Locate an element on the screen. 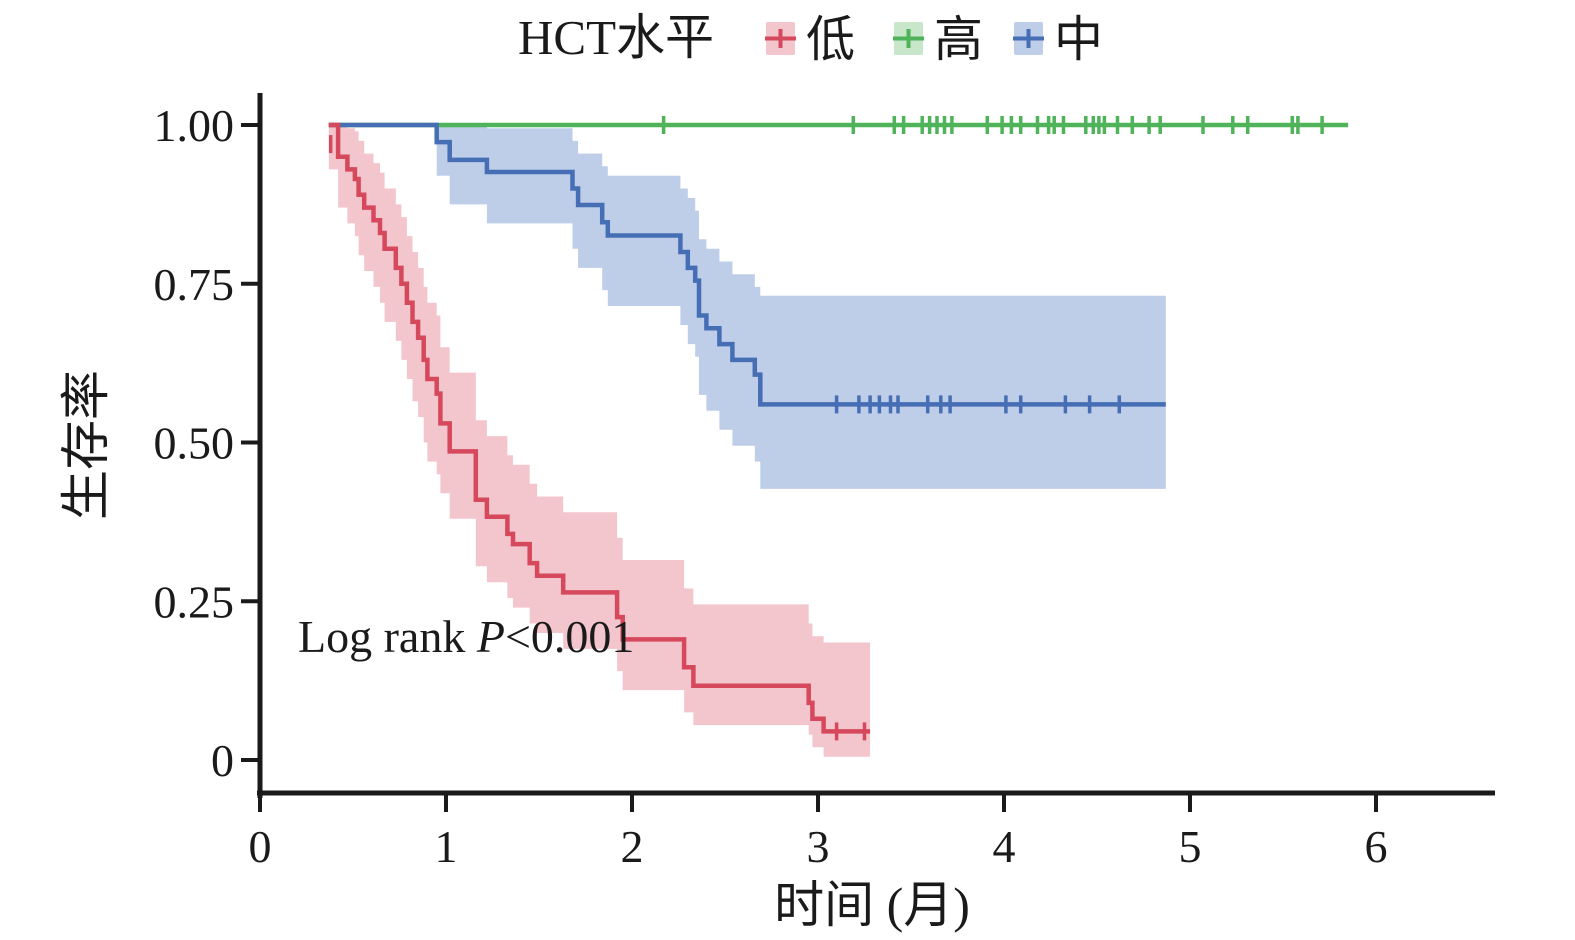 The width and height of the screenshot is (1575, 940). x-tick-label: 3 is located at coordinates (818, 846).